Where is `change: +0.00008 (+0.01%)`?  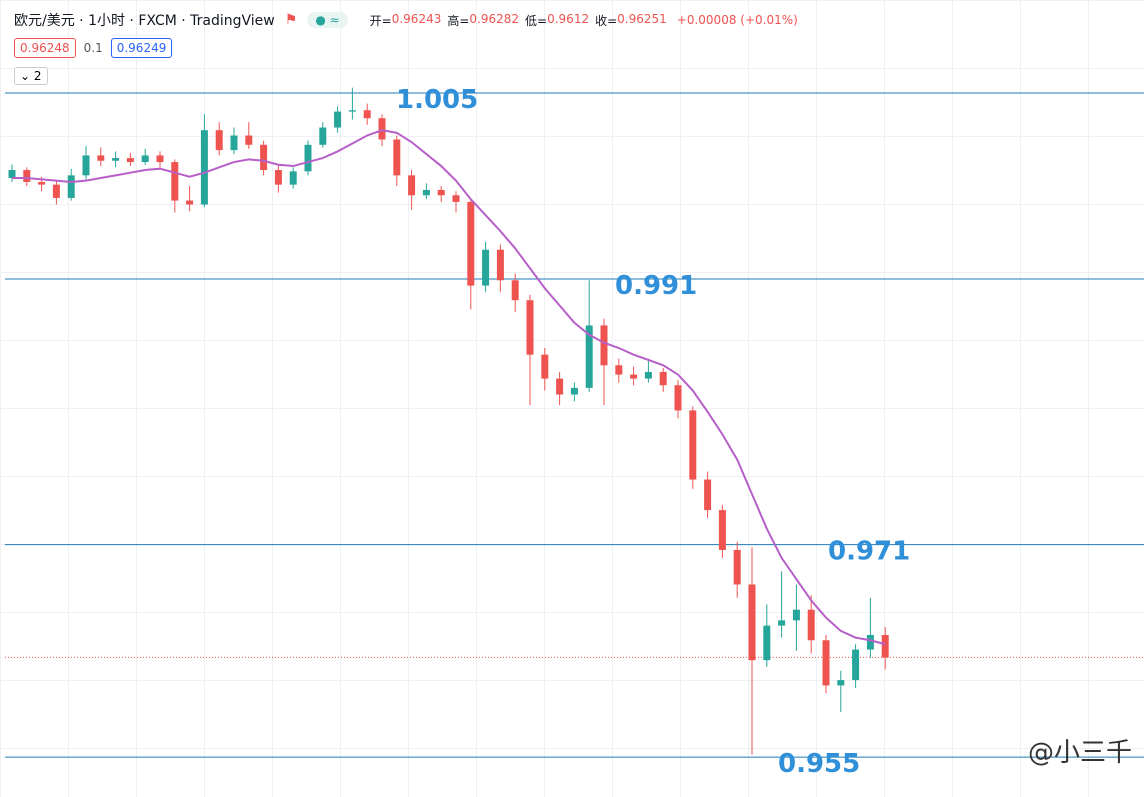
change: +0.00008 (+0.01%) is located at coordinates (737, 20).